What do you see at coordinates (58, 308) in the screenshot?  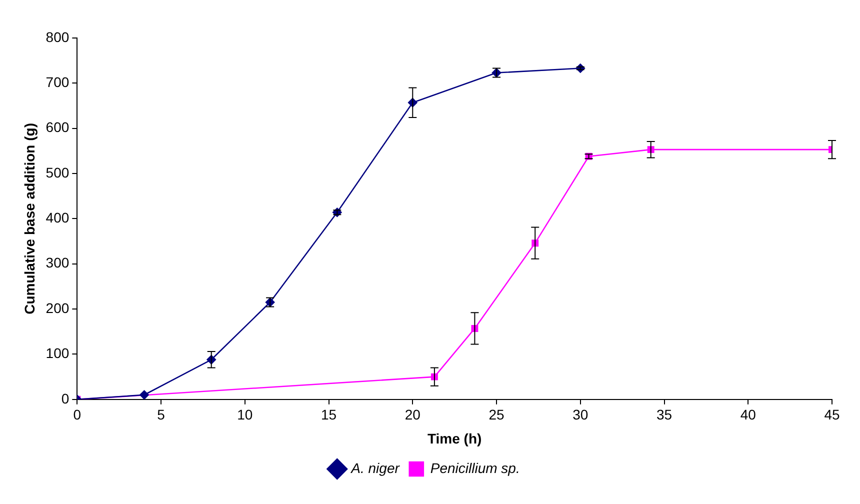 I see `y-tick-label: 200` at bounding box center [58, 308].